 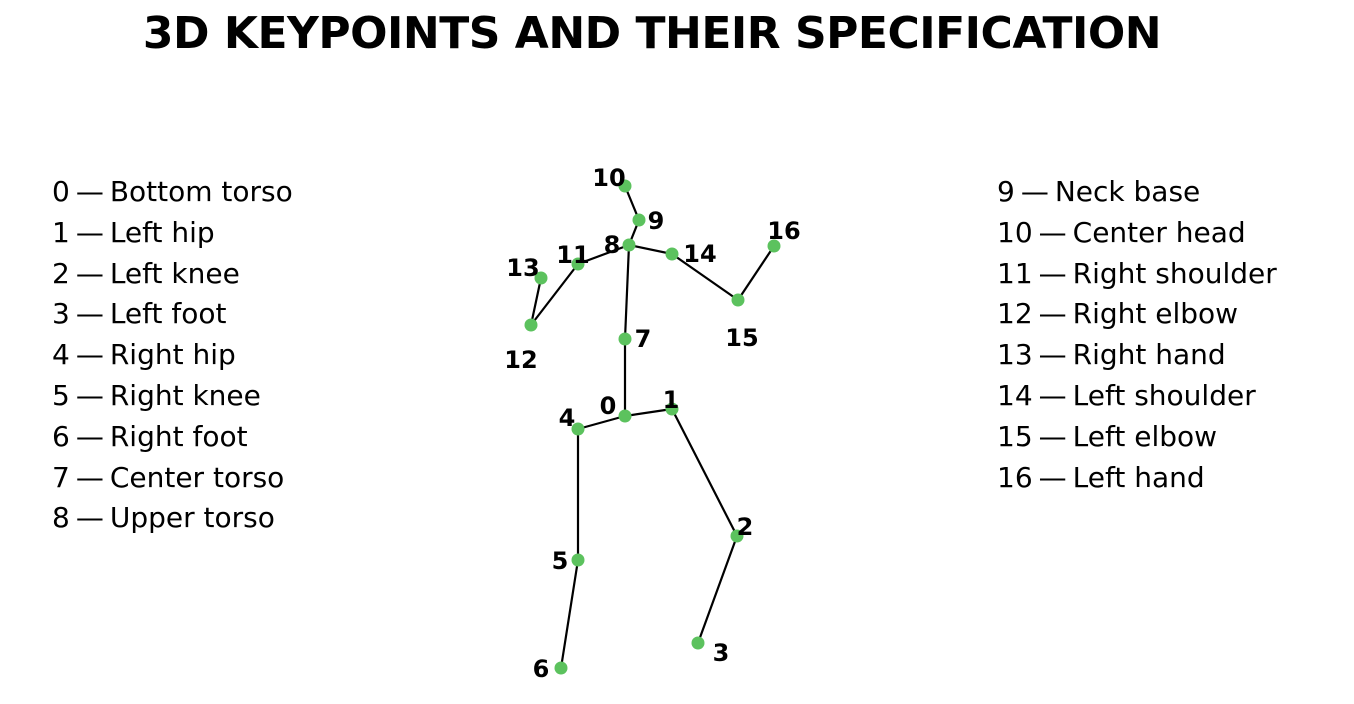 I want to click on legend-label: Neck base, so click(x=1127, y=191).